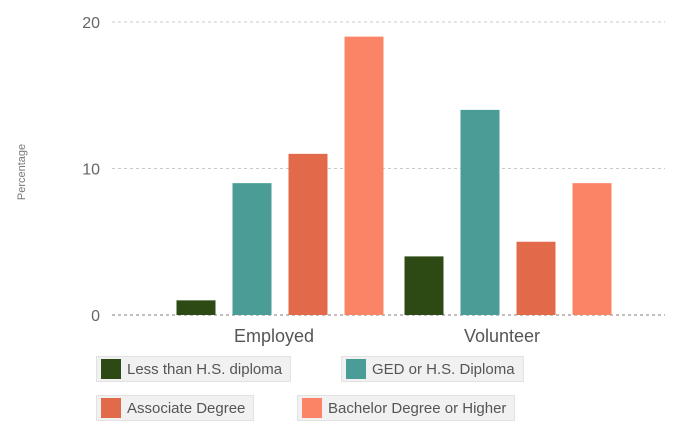  I want to click on legend-item-bachelor: Bachelor Degree or Higher, so click(406, 408).